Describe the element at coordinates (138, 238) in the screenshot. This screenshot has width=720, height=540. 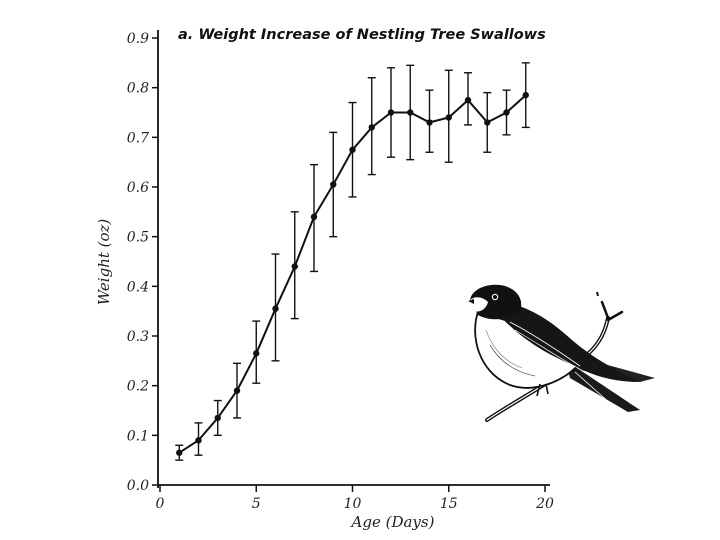
I see `y-tick-label: 0.5` at that location.